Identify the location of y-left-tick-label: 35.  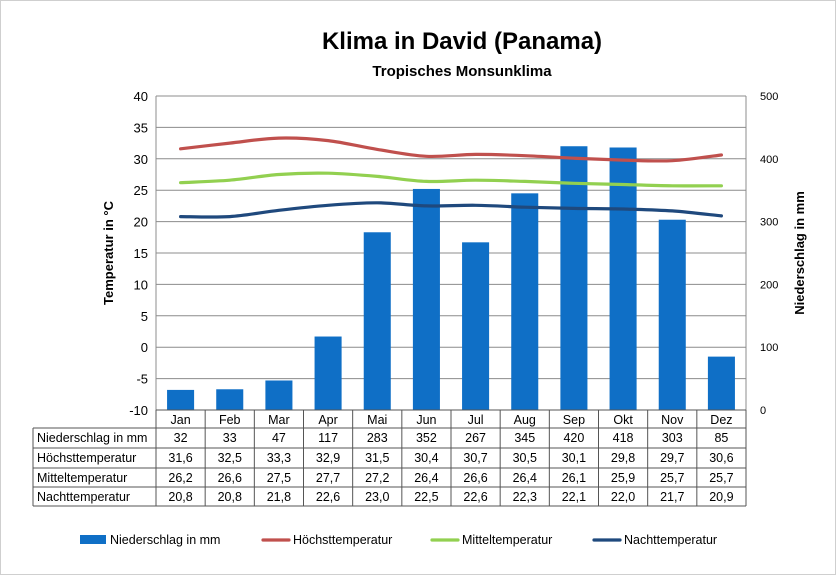
(141, 127).